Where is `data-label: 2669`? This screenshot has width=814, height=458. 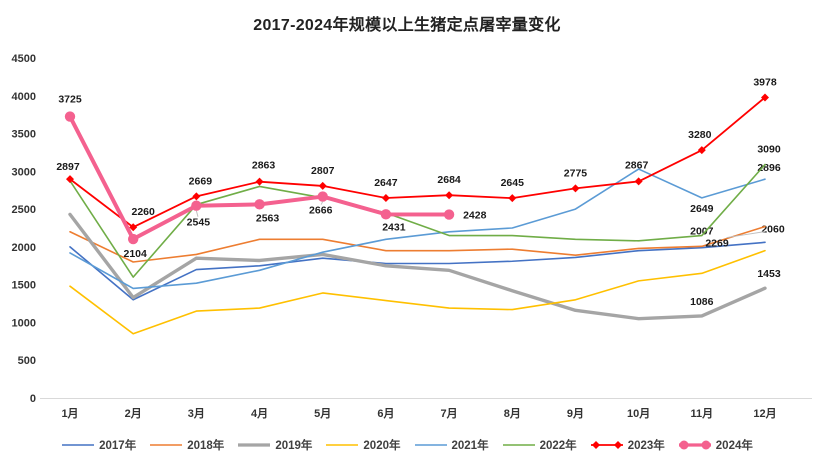
data-label: 2669 is located at coordinates (201, 181).